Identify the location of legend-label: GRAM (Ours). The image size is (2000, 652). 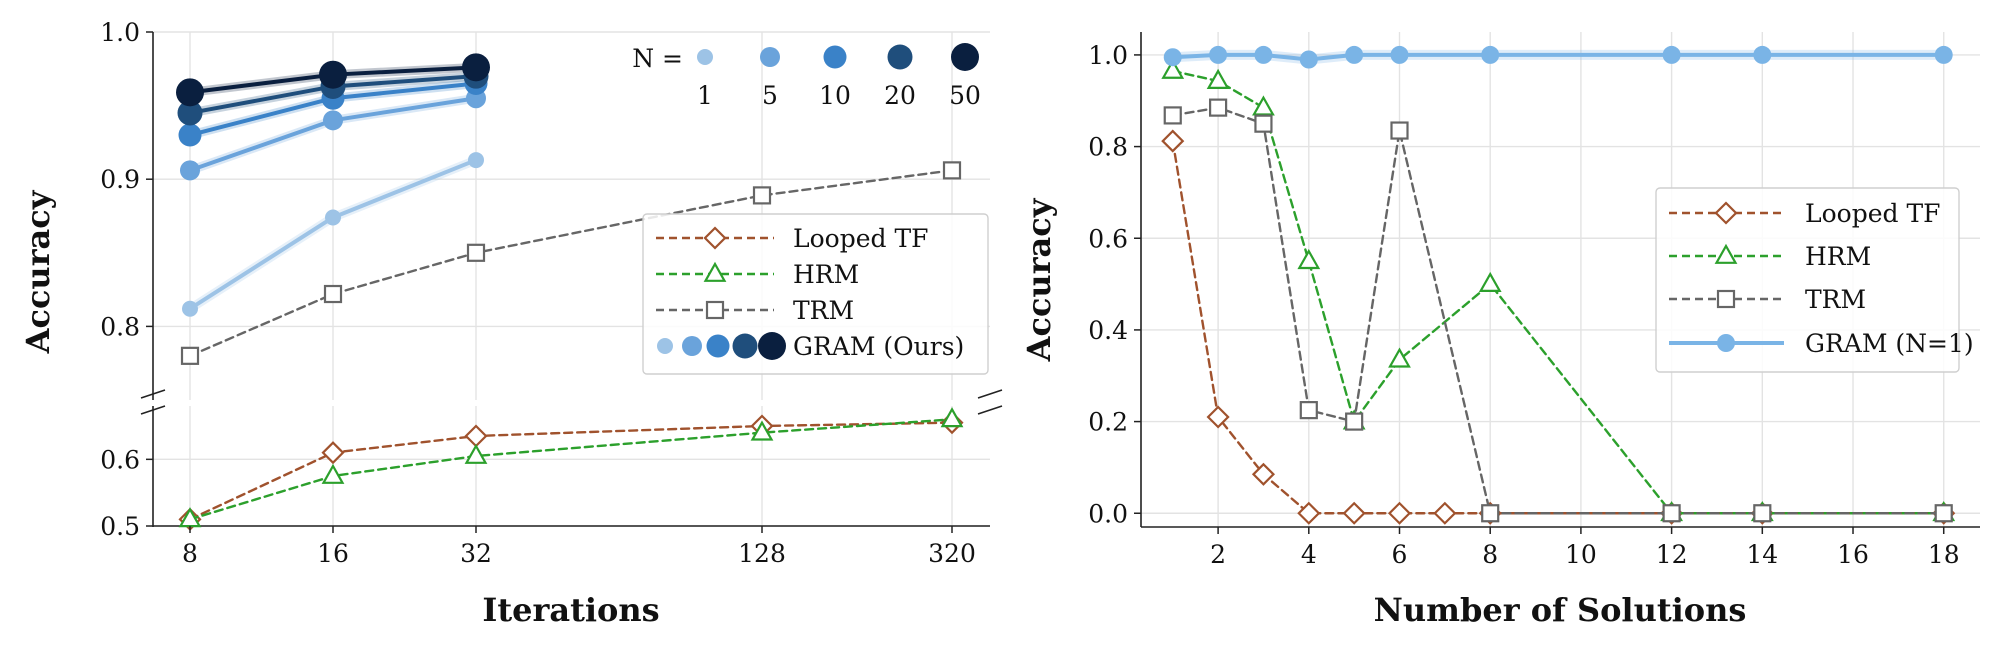
(878, 346).